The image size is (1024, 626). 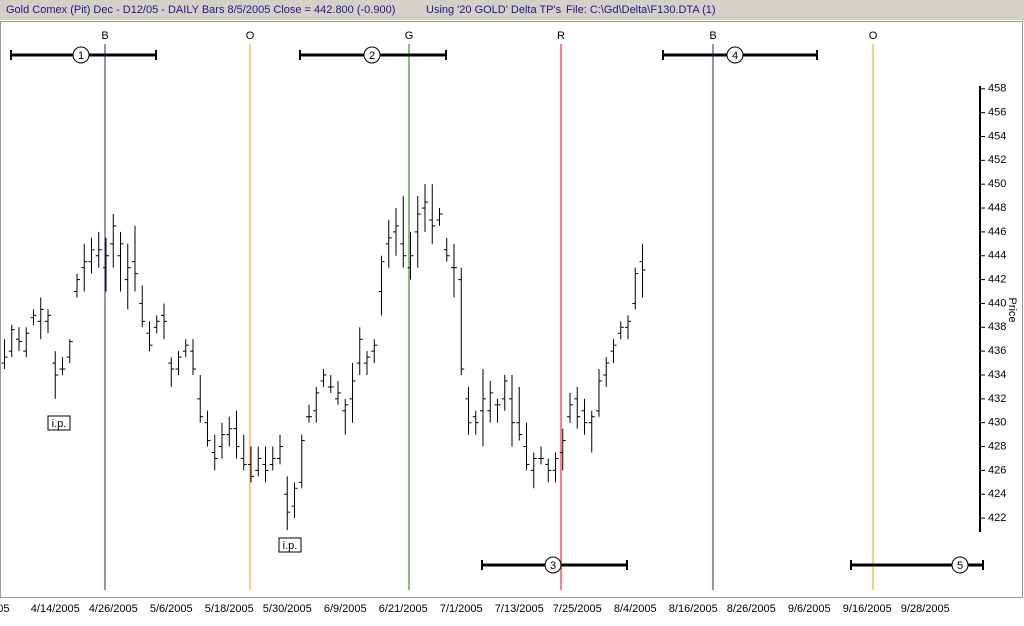 What do you see at coordinates (997, 423) in the screenshot?
I see `y-tick-label: 430` at bounding box center [997, 423].